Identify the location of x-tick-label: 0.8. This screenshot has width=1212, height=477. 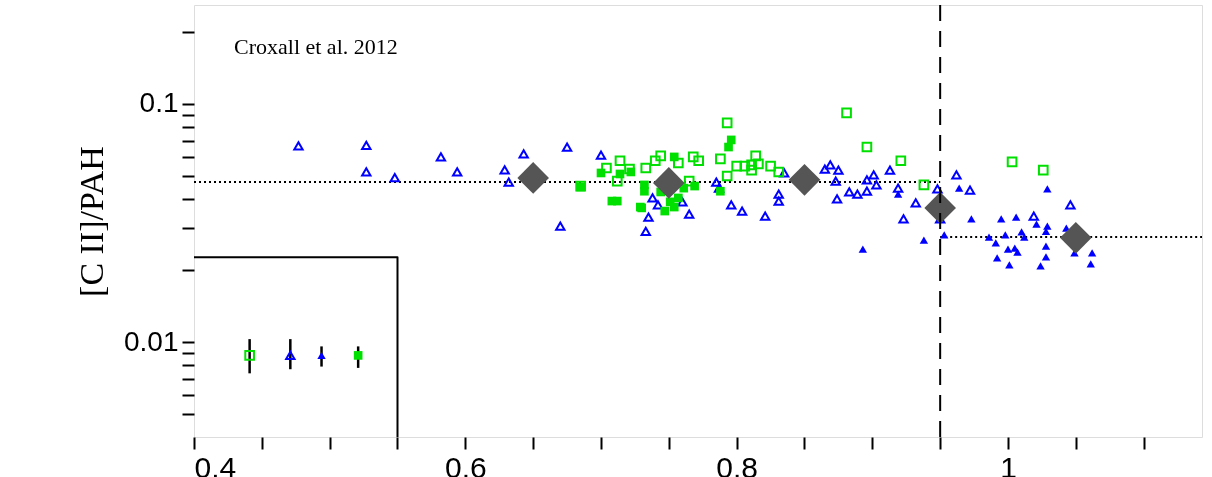
(737, 463).